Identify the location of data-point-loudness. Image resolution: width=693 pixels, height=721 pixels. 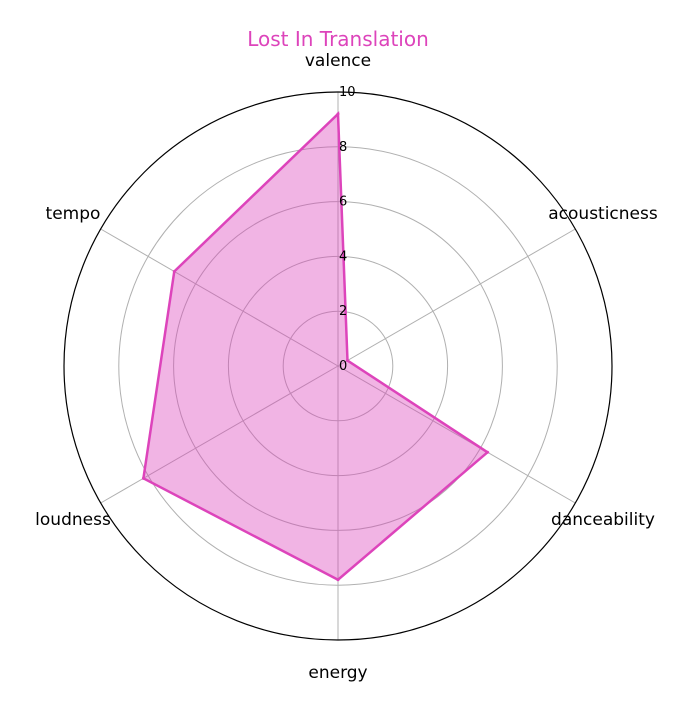
(143, 478).